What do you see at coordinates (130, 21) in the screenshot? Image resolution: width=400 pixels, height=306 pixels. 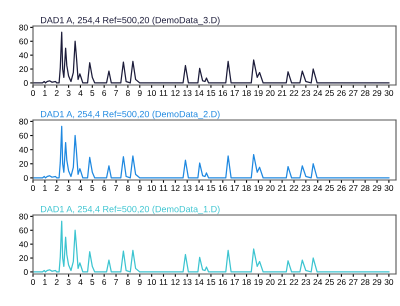 I see `chart-title: DAD1 A, 254,4 Ref=500,20 (DemoData_3.D)` at bounding box center [130, 21].